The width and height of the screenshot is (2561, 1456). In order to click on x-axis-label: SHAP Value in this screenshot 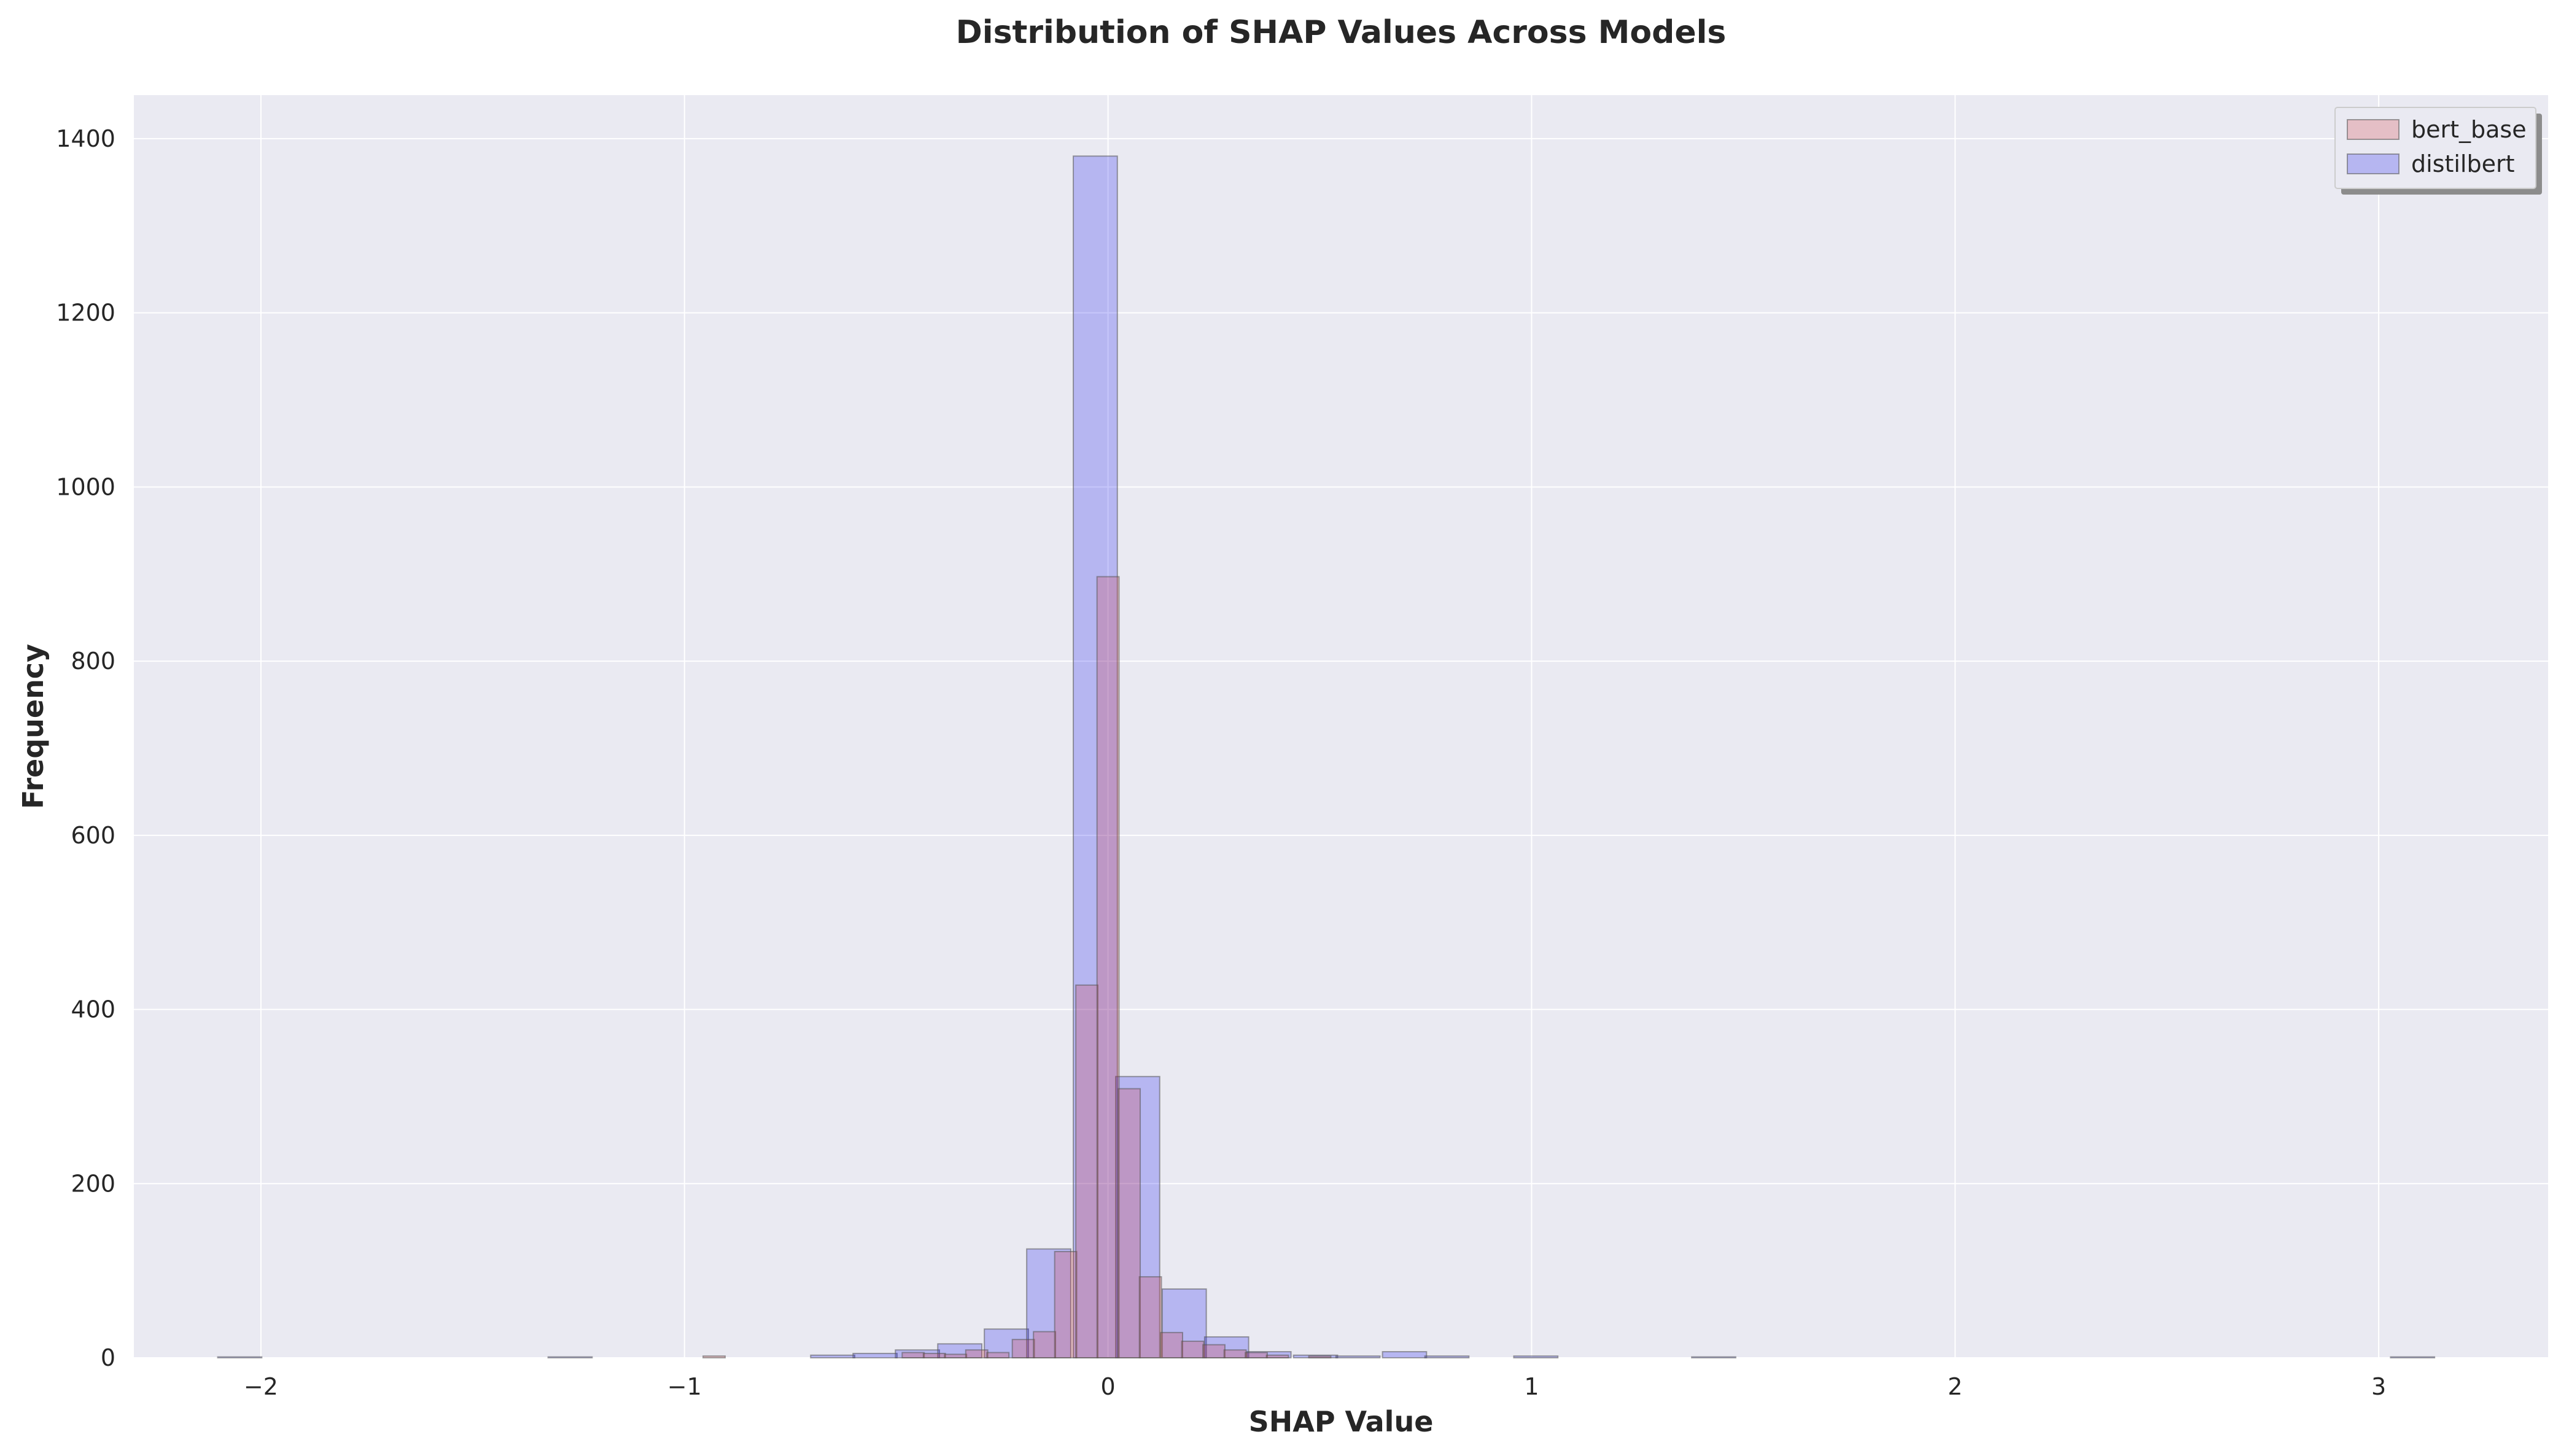, I will do `click(1341, 1421)`.